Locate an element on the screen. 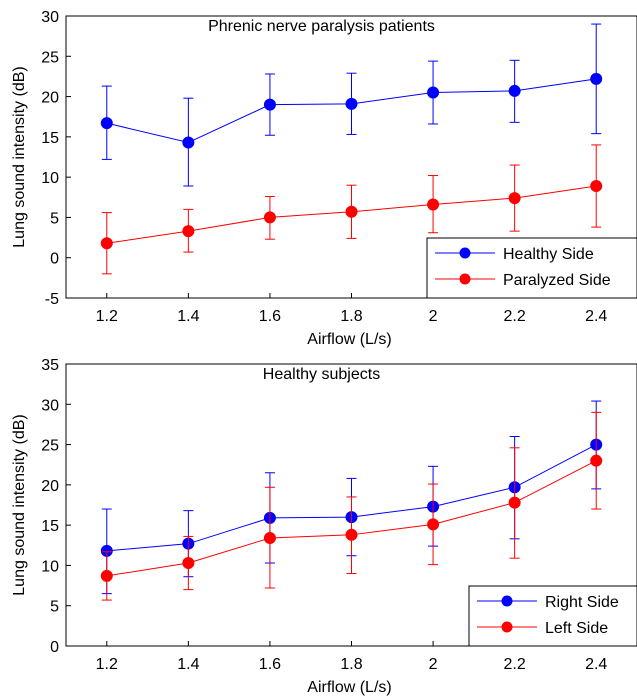  y-tick-label: -5 is located at coordinates (52, 299).